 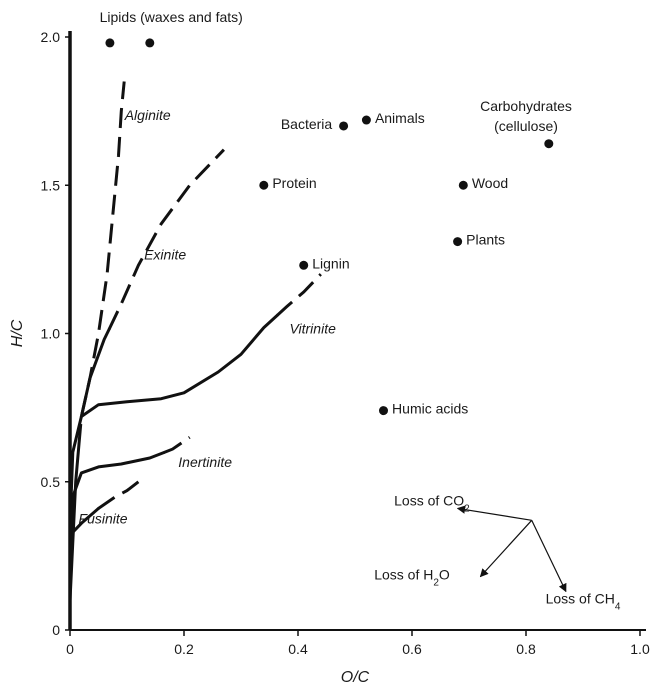 I want to click on curve-label-inertinite: Inertinite, so click(x=205, y=462).